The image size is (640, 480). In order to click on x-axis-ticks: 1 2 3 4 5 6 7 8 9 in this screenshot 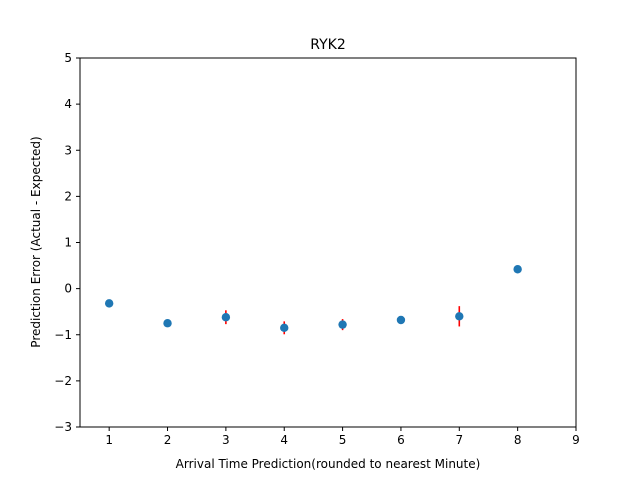, I will do `click(342, 437)`.